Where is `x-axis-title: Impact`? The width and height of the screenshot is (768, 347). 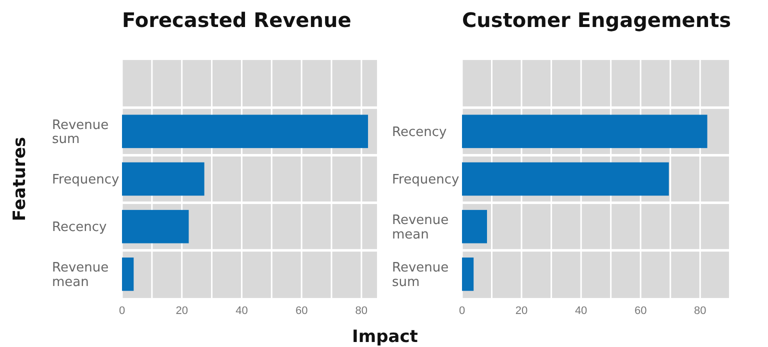 x-axis-title: Impact is located at coordinates (385, 337).